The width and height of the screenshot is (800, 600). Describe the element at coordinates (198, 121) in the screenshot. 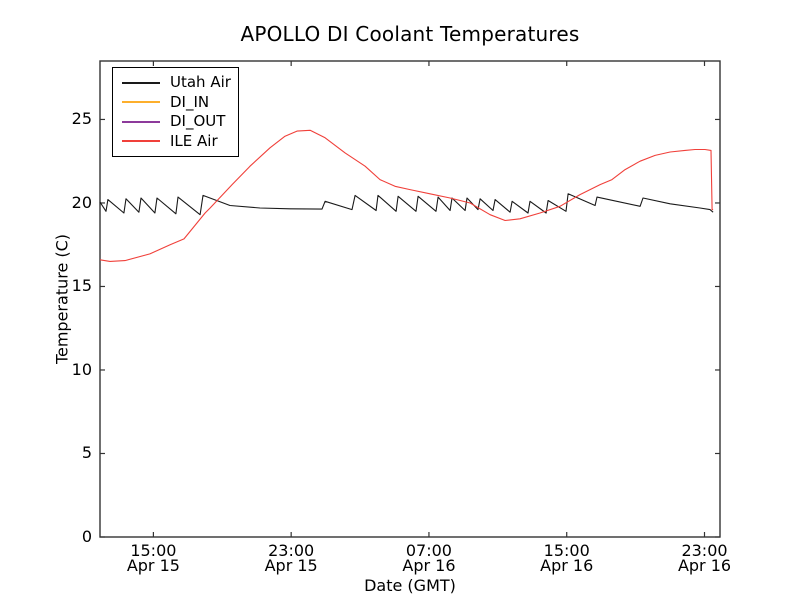

I see `legend-label: DI_OUT` at that location.